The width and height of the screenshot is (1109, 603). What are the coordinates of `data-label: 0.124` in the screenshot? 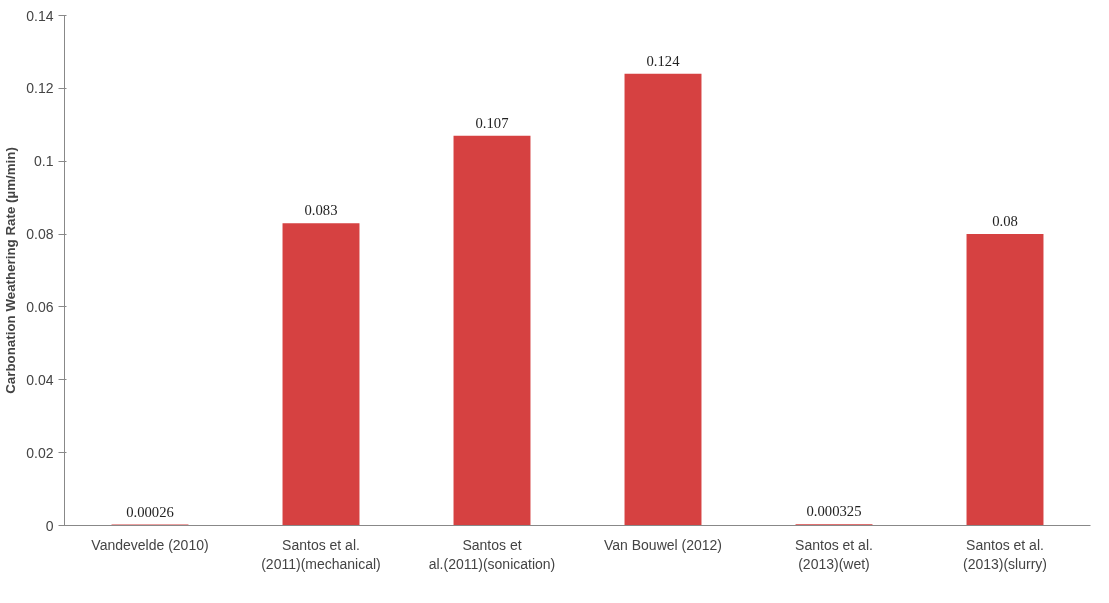 It's located at (663, 60).